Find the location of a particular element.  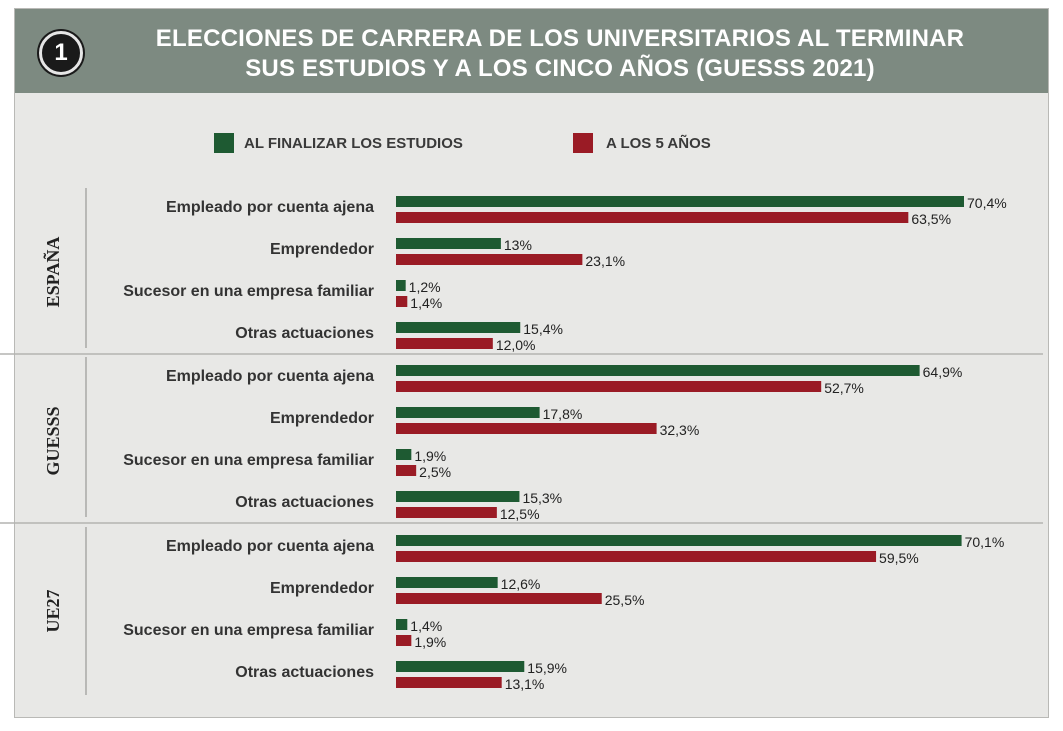

figure-number-badge: 1 is located at coordinates (61, 53).